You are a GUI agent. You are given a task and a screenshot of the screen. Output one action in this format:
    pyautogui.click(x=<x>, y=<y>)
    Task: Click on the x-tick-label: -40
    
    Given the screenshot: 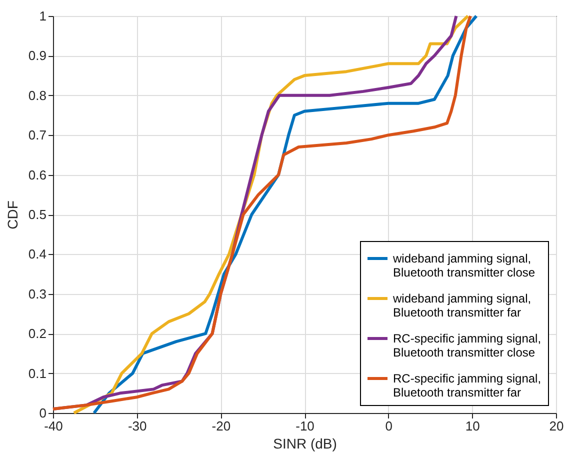 What is the action you would take?
    pyautogui.click(x=53, y=426)
    